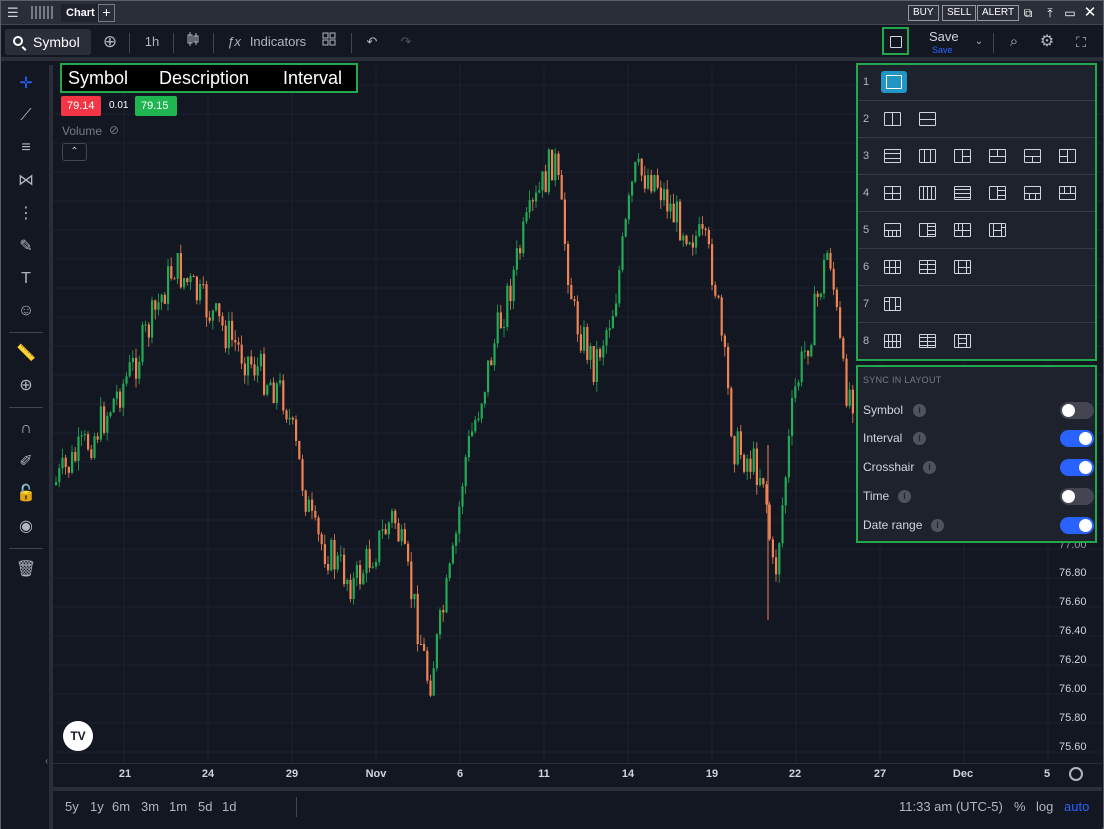  I want to click on layout-6-b, so click(927, 267).